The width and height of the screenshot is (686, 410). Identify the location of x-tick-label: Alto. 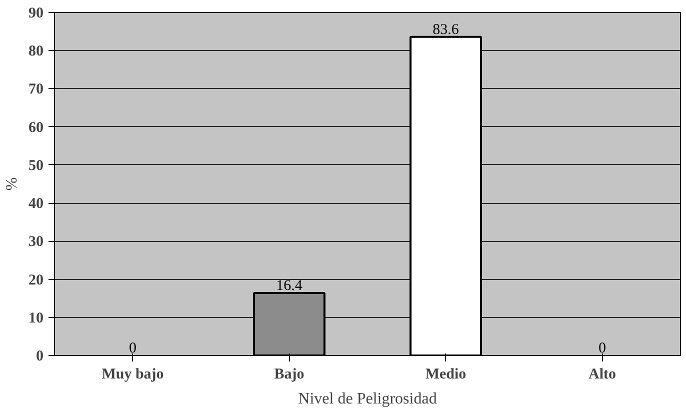
(602, 374).